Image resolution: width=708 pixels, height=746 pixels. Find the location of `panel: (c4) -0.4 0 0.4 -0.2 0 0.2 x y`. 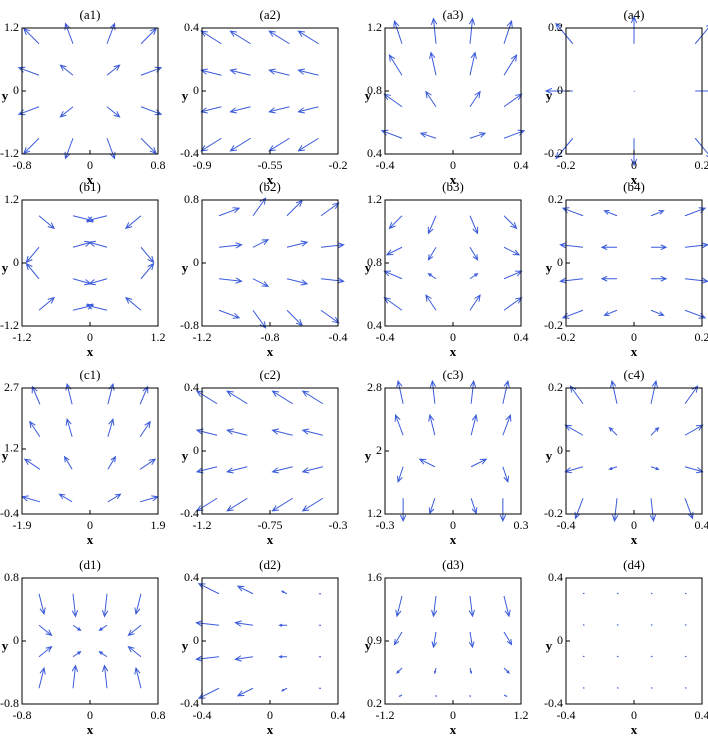

panel: (c4) -0.4 0 0.4 -0.2 0 0.2 x y is located at coordinates (626, 457).